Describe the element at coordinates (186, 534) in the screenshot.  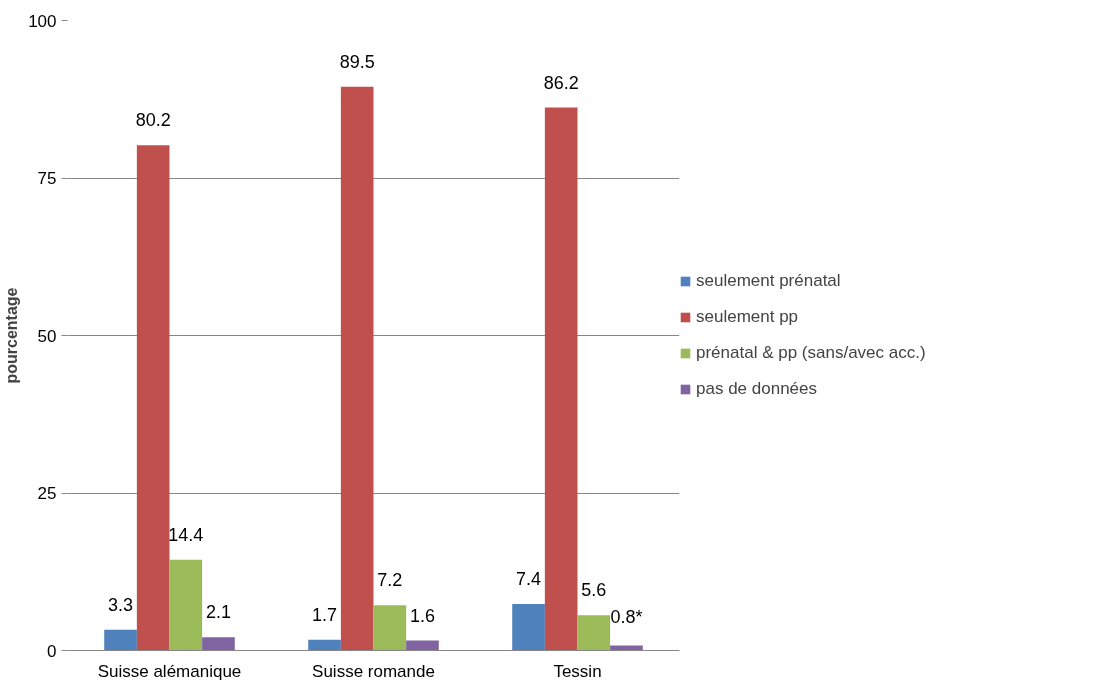
I see `data-label: 14.4` at that location.